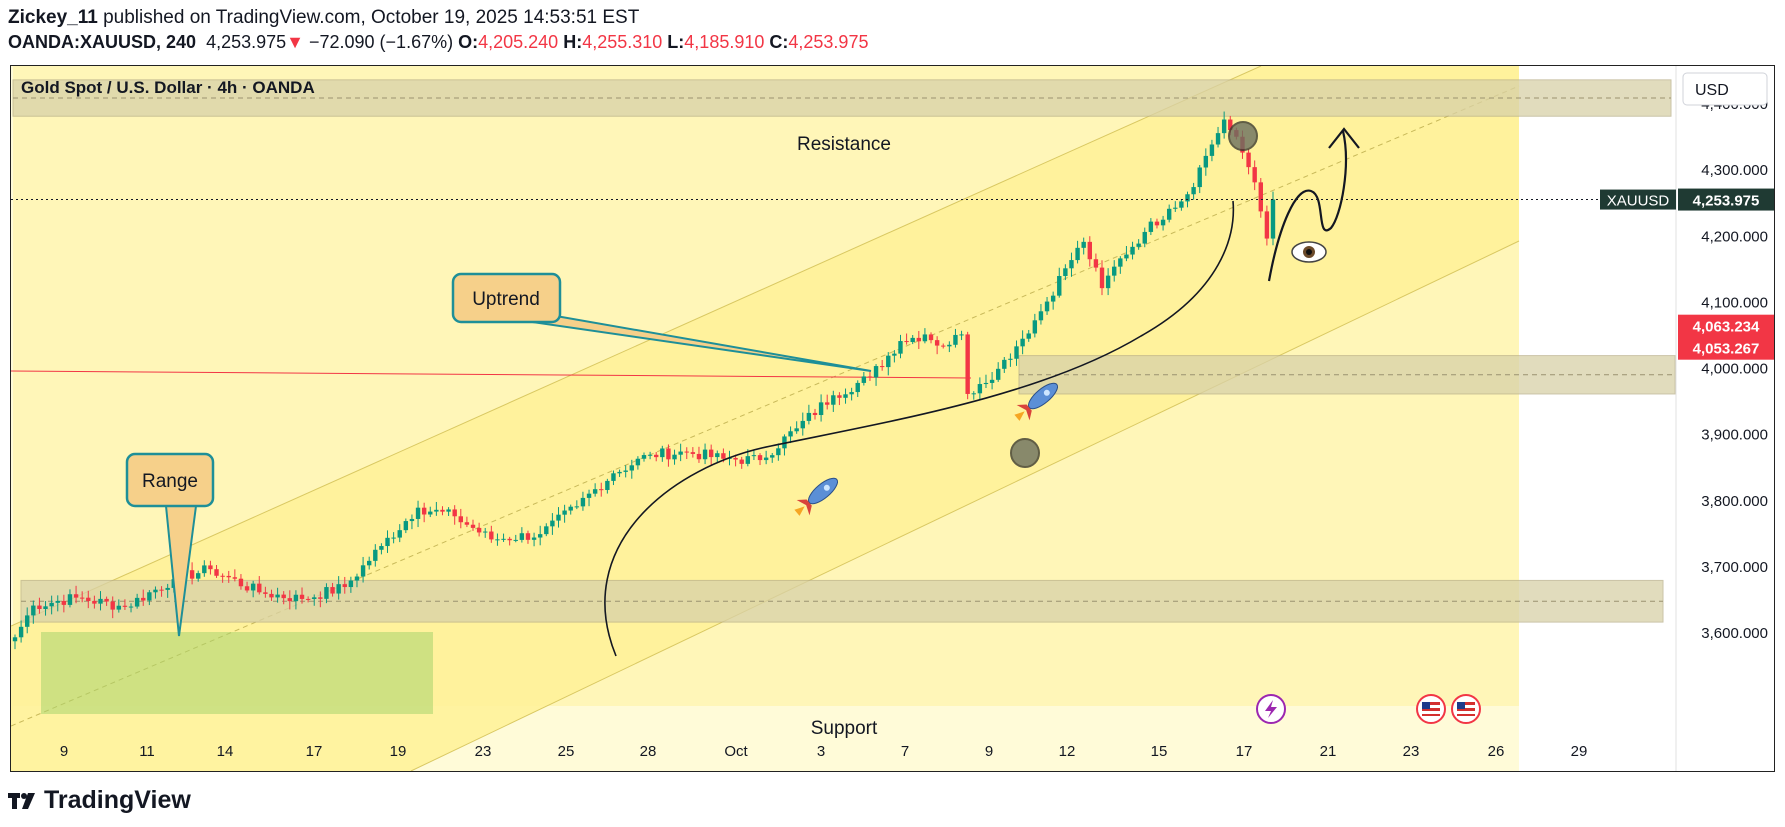 The height and width of the screenshot is (827, 1785). Describe the element at coordinates (237, 673) in the screenshot. I see `range-box` at that location.